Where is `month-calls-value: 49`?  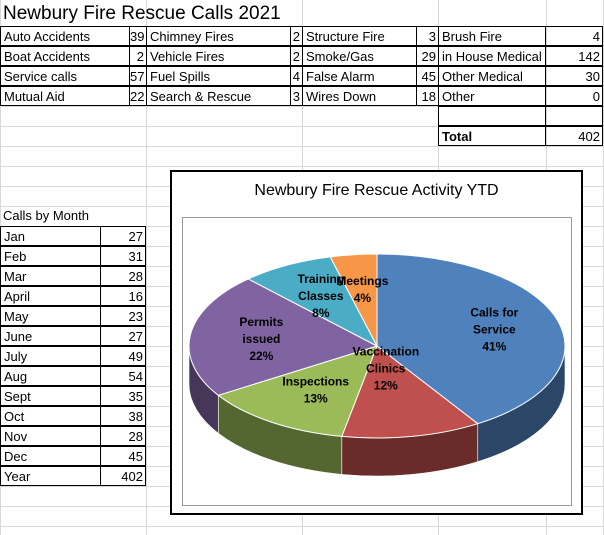 month-calls-value: 49 is located at coordinates (123, 356).